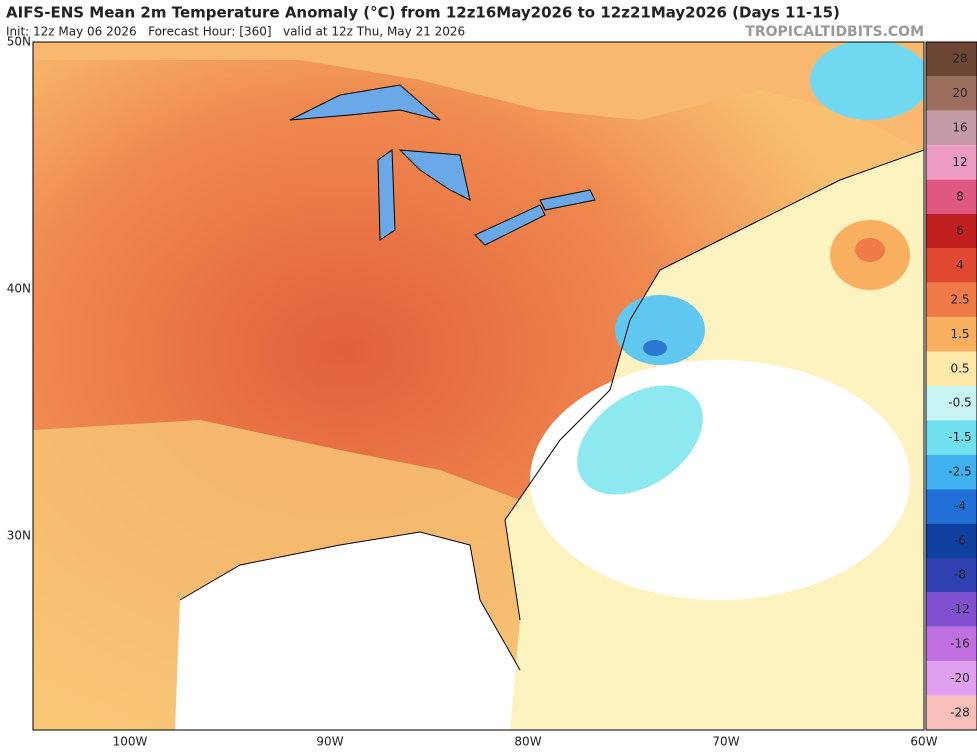 This screenshot has height=754, width=977. Describe the element at coordinates (725, 742) in the screenshot. I see `lon-label: 70W` at that location.